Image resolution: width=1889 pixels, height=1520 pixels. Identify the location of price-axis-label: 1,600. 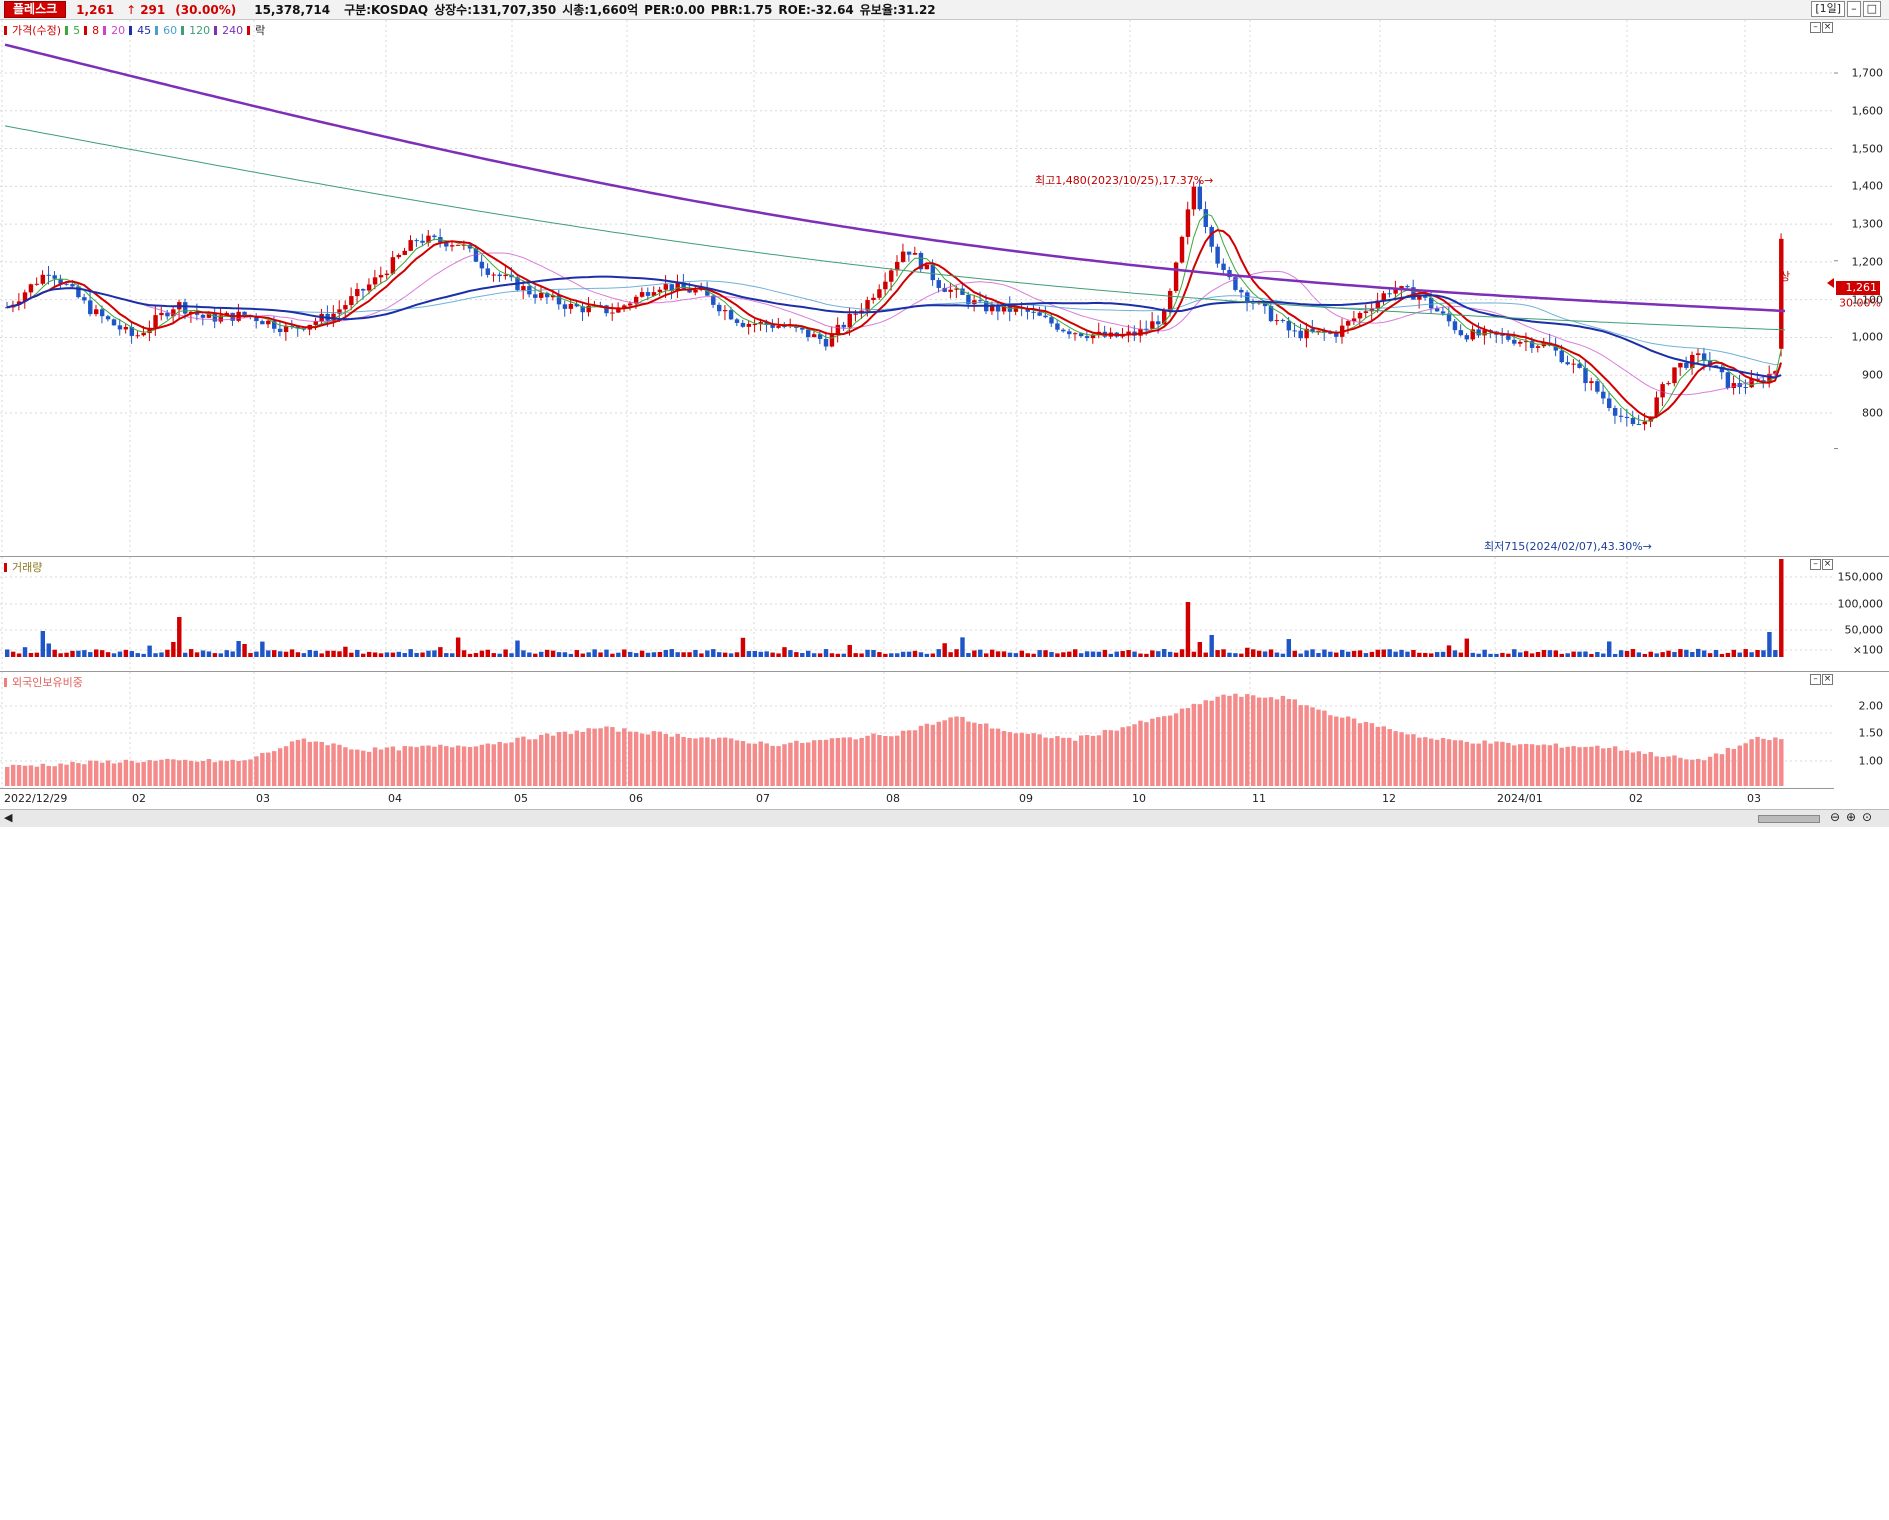
(1867, 111).